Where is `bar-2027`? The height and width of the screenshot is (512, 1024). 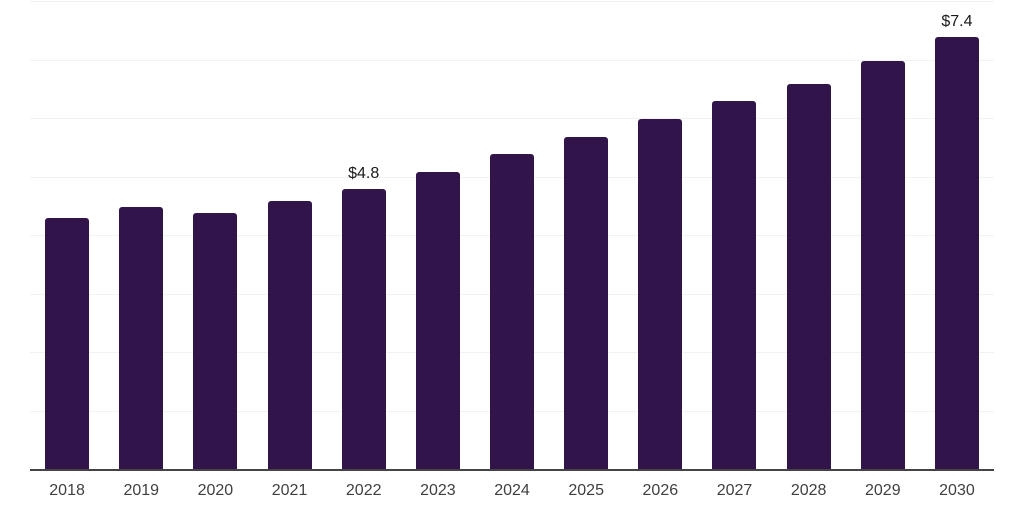
bar-2027 is located at coordinates (734, 285).